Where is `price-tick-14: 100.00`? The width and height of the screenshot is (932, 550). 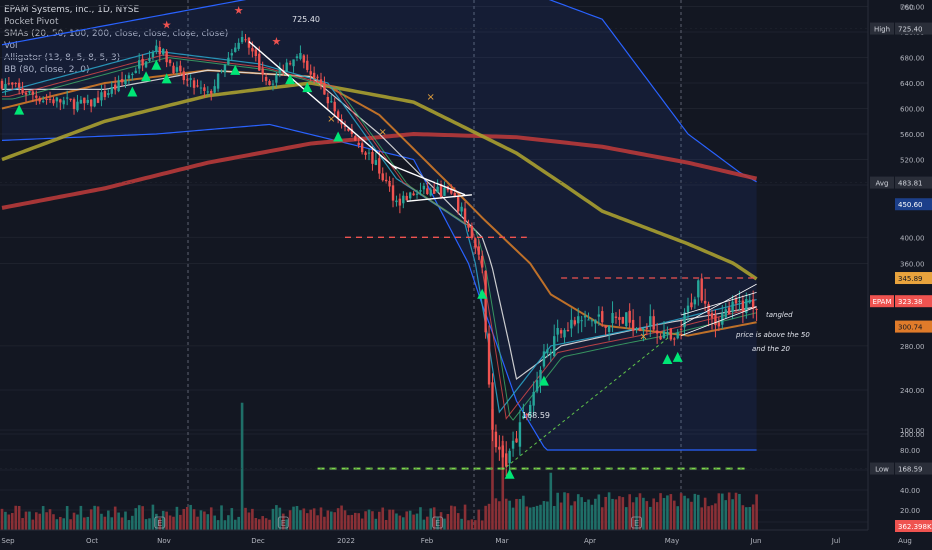
price-tick-14: 100.00 is located at coordinates (912, 431).